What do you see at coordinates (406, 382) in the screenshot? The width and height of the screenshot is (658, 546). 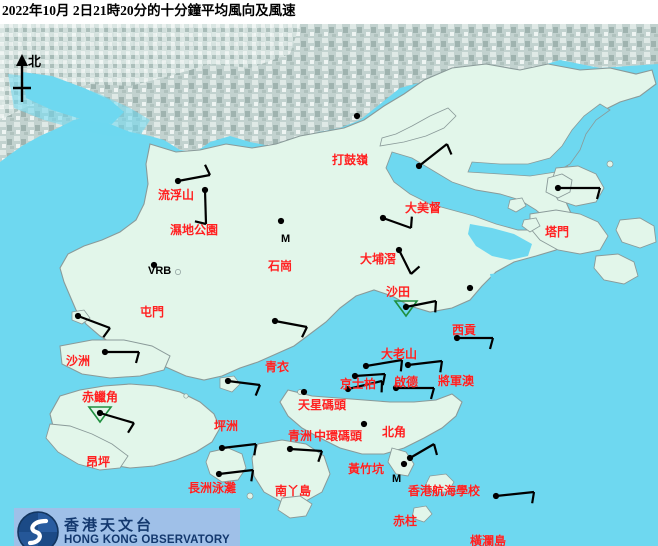 I see `station-label-kai-tak: 啟德` at bounding box center [406, 382].